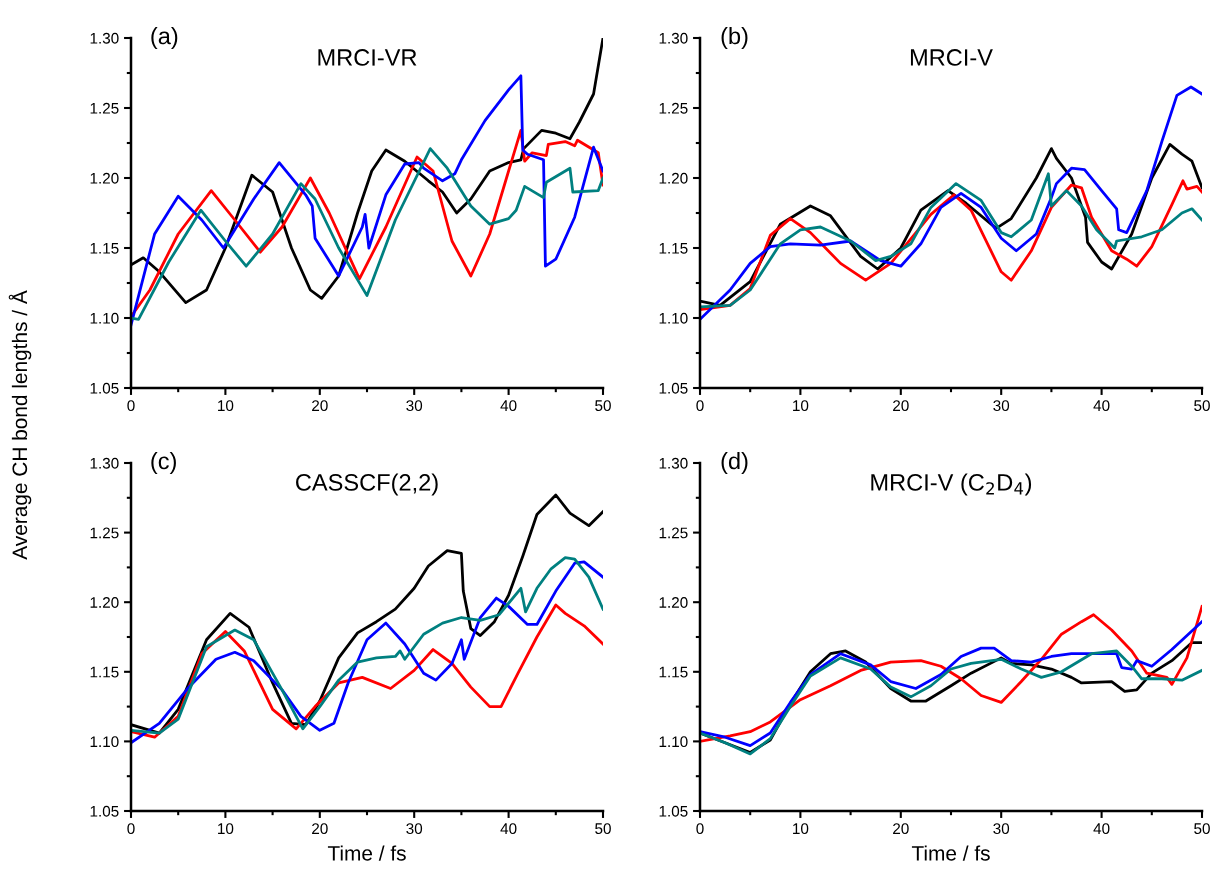 The width and height of the screenshot is (1213, 872). Describe the element at coordinates (951, 484) in the screenshot. I see `chart-title: MRCI-V (C$_{2}$D$_{4}$)` at that location.